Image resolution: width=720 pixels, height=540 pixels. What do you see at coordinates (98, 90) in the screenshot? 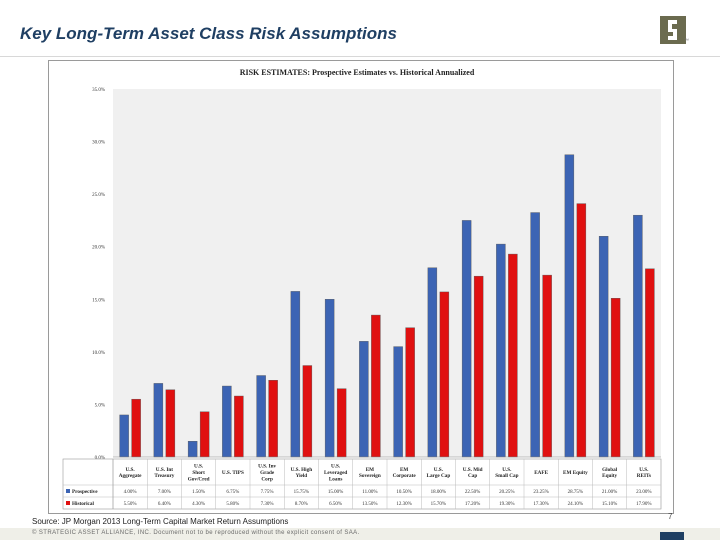
I see `y-tick-label: 35.0%` at bounding box center [98, 90].